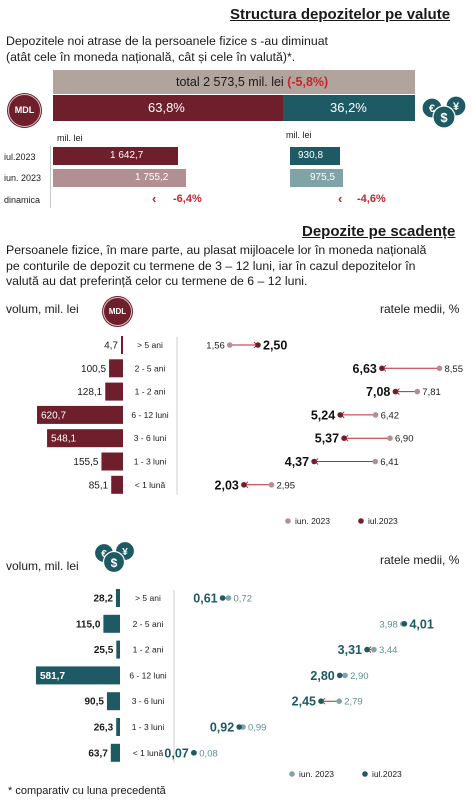 The width and height of the screenshot is (474, 805). What do you see at coordinates (53, 415) in the screenshot?
I see `volume-label: 620,7` at bounding box center [53, 415].